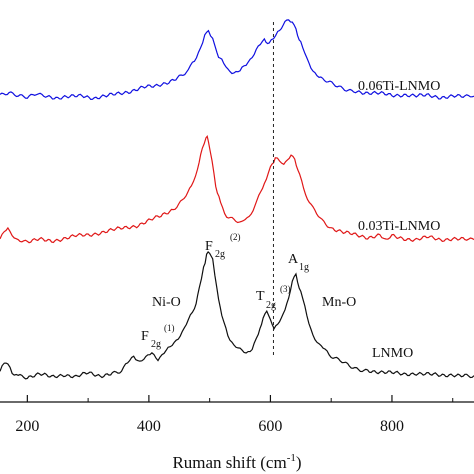 The width and height of the screenshot is (474, 474). Describe the element at coordinates (145, 336) in the screenshot. I see `f2g1-base: F` at that location.